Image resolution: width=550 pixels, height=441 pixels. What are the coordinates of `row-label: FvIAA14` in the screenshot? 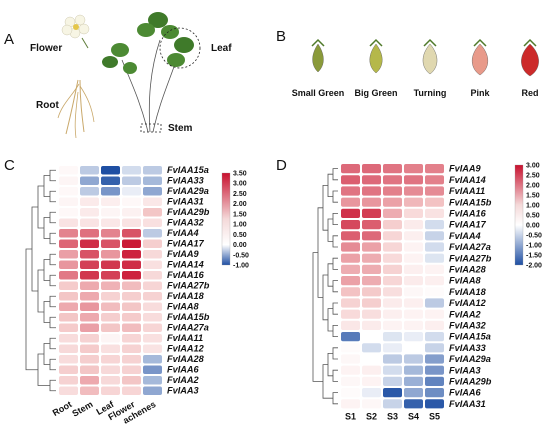 It's located at (185, 265).